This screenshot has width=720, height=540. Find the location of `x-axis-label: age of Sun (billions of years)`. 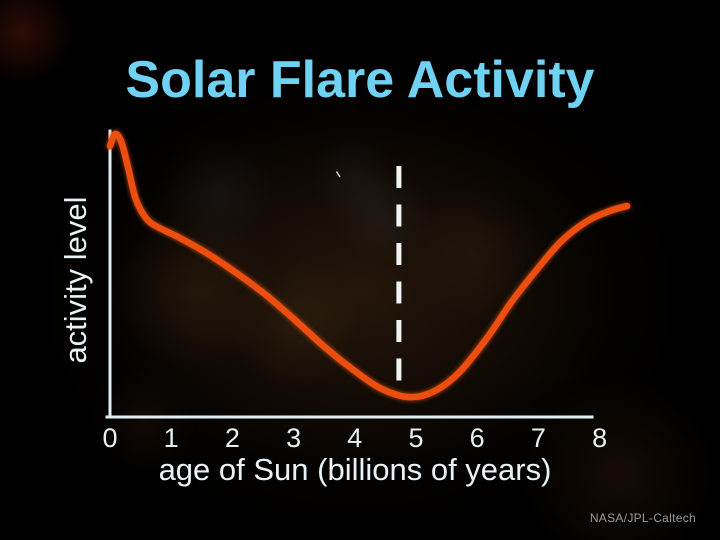

x-axis-label: age of Sun (billions of years) is located at coordinates (355, 469).